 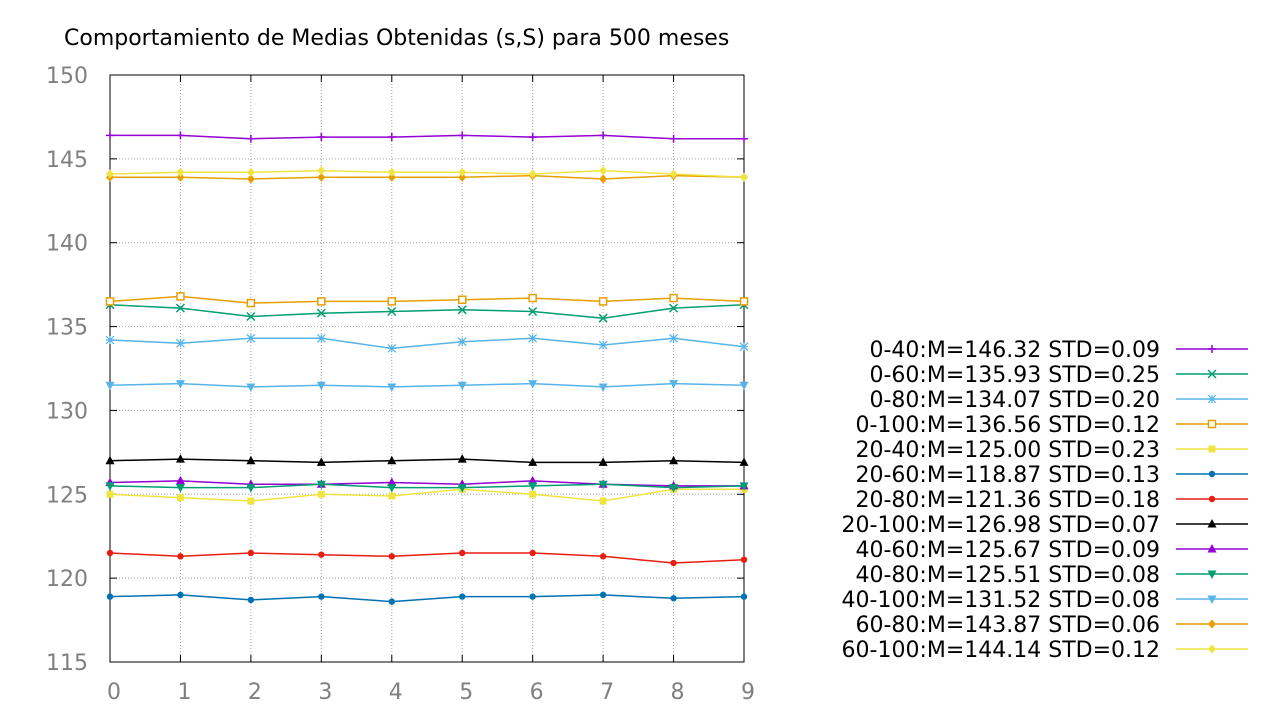 What do you see at coordinates (1015, 400) in the screenshot?
I see `legend-label: 0-80:M=134.07 STD=0.20` at bounding box center [1015, 400].